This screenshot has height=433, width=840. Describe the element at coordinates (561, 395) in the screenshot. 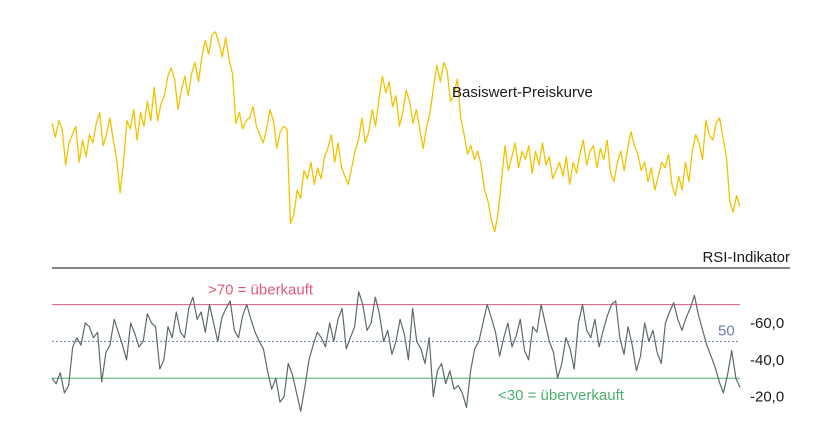

I see `reference-label-30: <30 = überverkauft` at that location.